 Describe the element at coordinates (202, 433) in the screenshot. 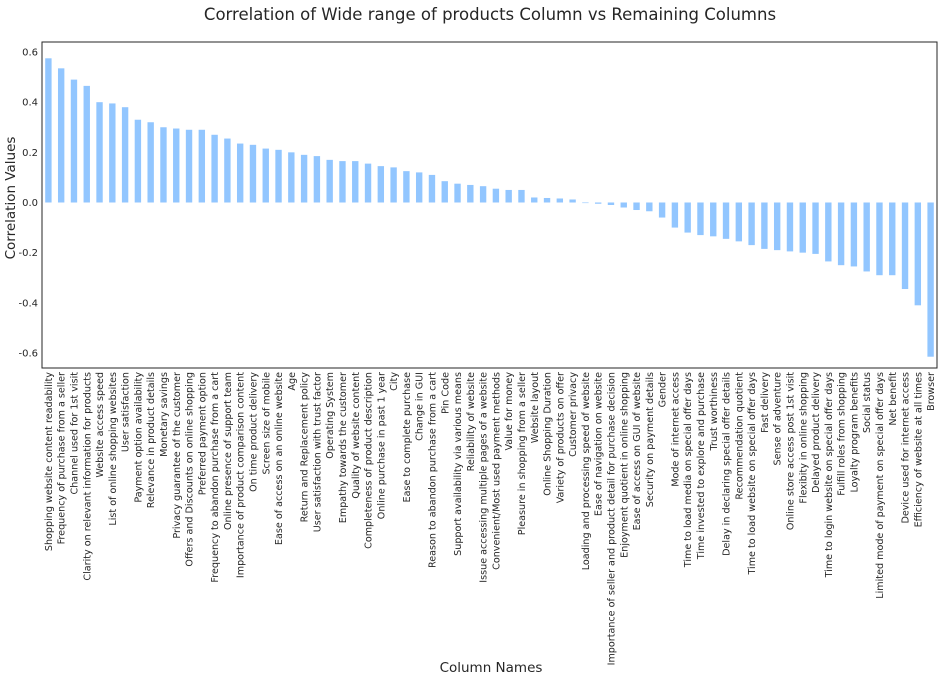

I see `x-tick-label: Preferred payment option` at that location.